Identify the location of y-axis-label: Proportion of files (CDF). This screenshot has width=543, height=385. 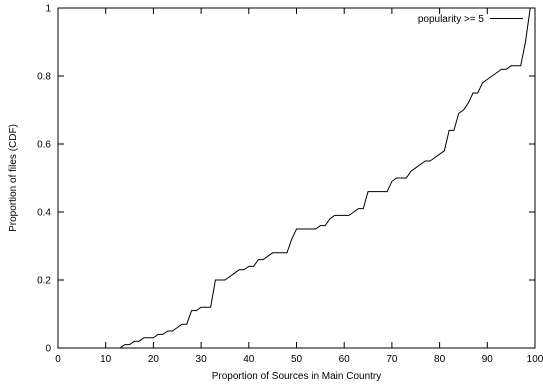
(13, 178).